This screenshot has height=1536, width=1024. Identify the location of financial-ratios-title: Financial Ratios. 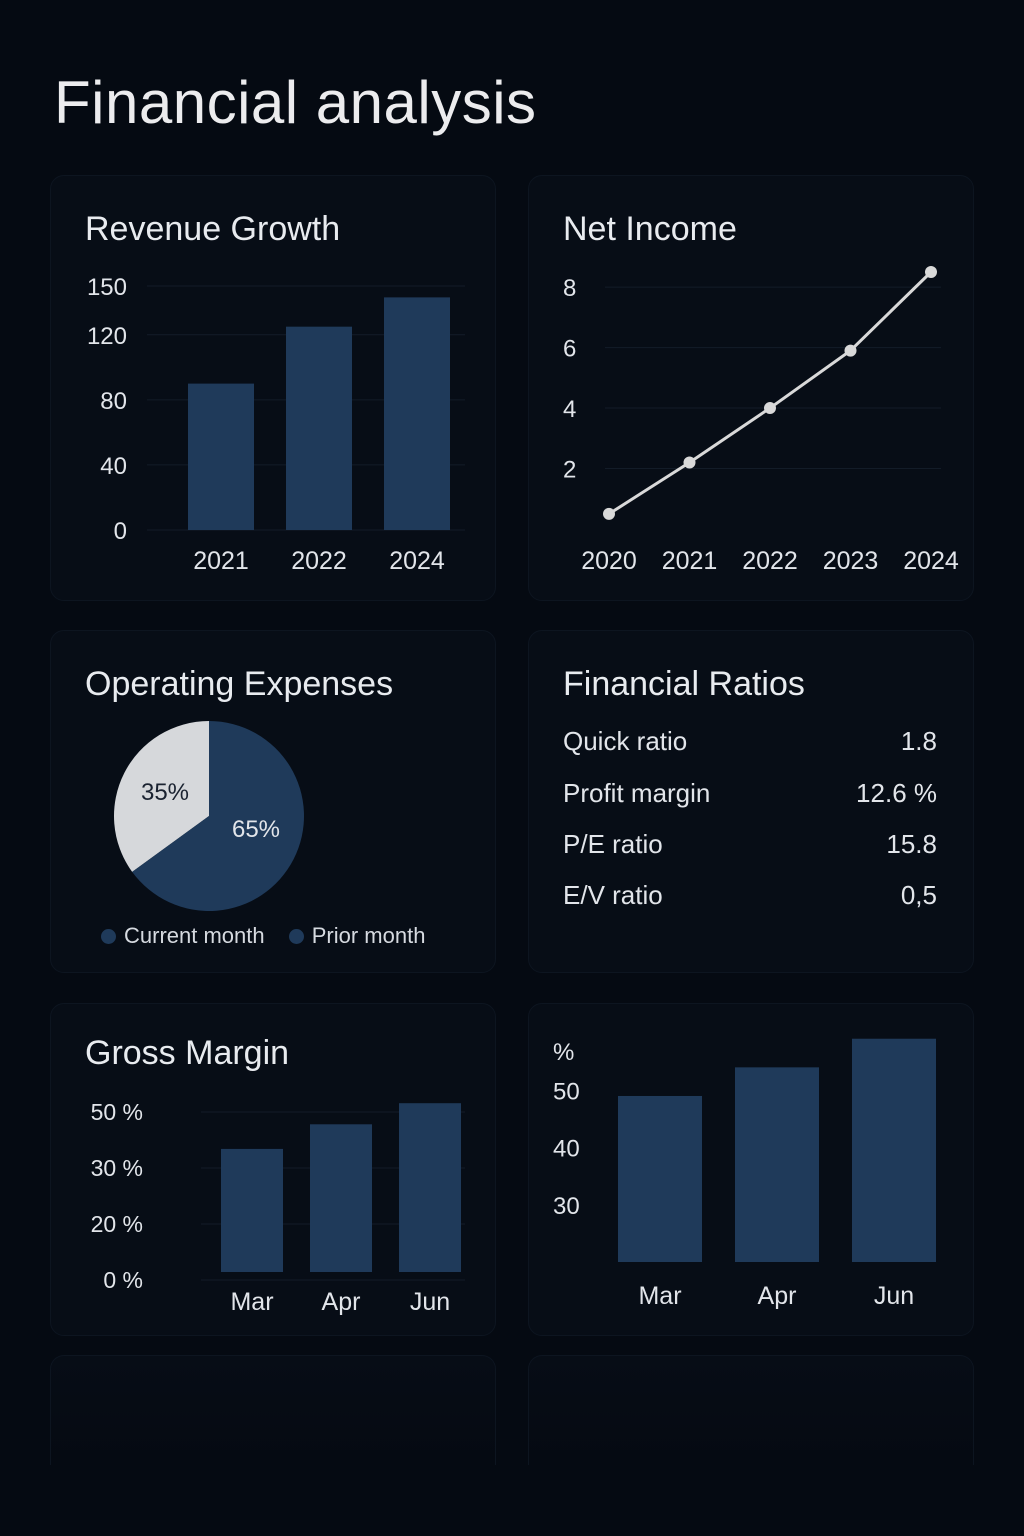
(684, 684).